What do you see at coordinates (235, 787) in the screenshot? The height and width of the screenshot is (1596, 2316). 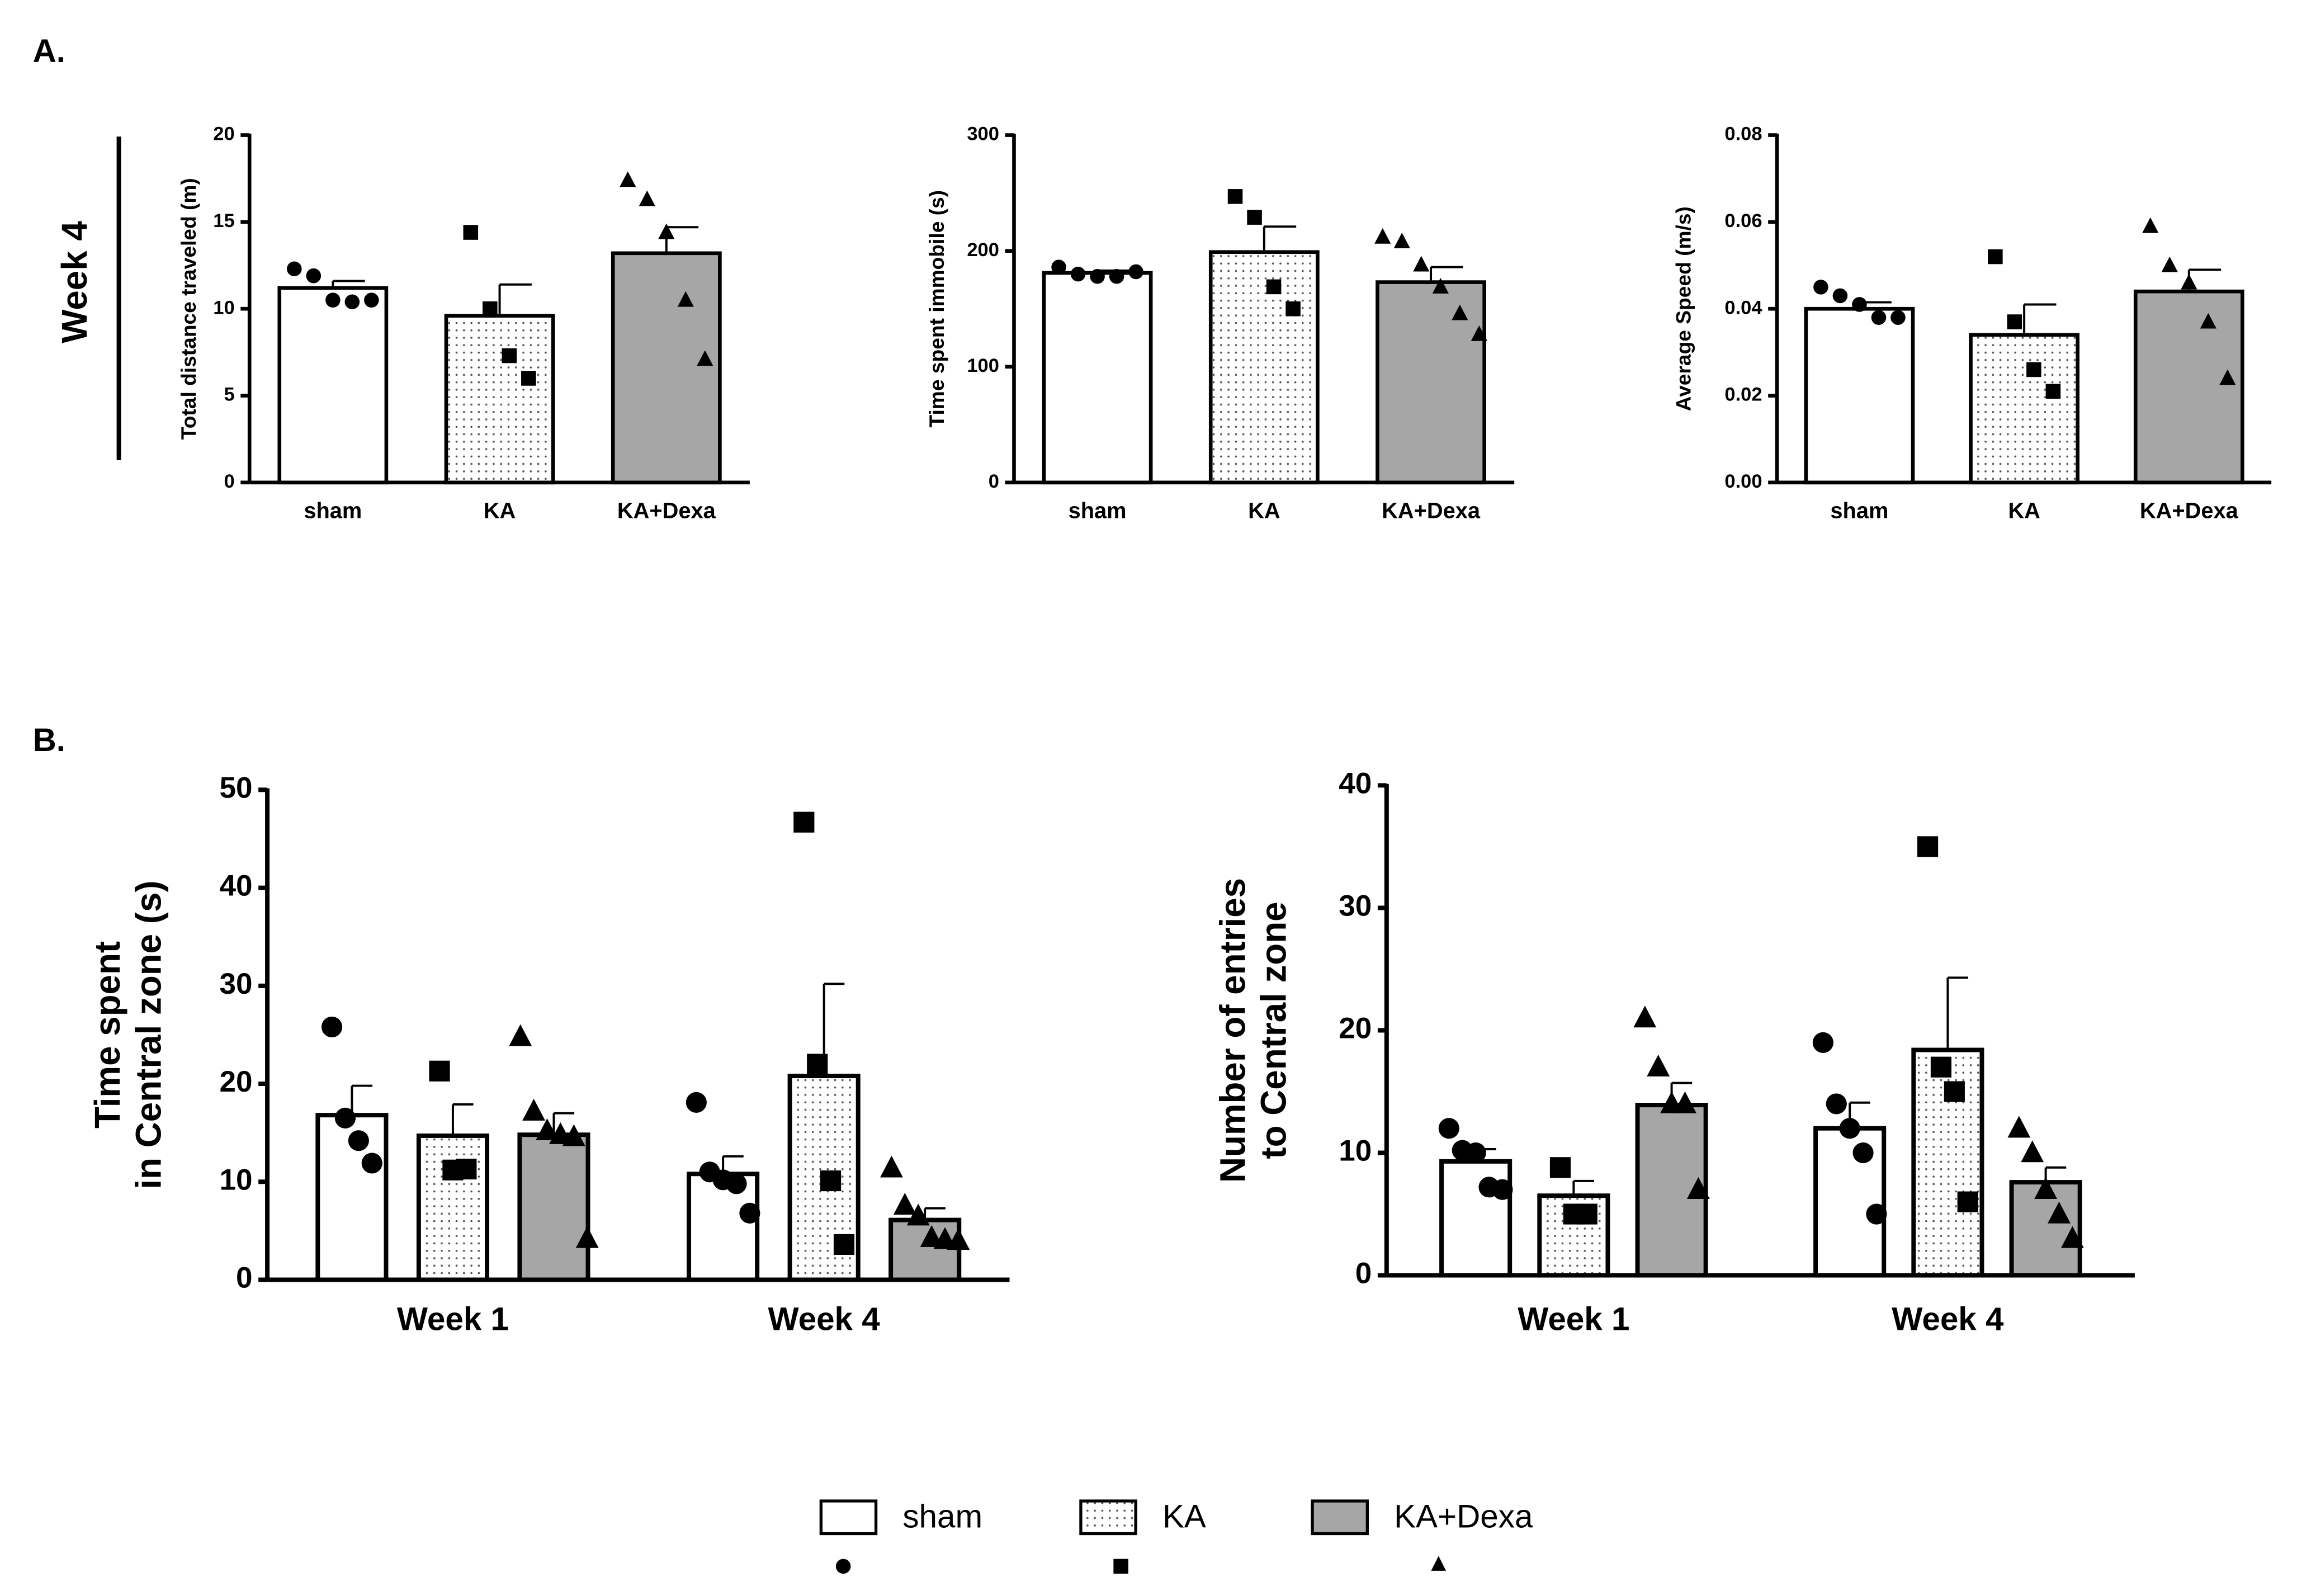 I see `y-tick-label: 50` at bounding box center [235, 787].